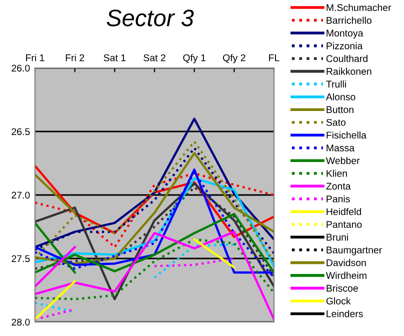 The image size is (404, 336). What do you see at coordinates (344, 224) in the screenshot?
I see `legend-label: Pantano` at bounding box center [344, 224].